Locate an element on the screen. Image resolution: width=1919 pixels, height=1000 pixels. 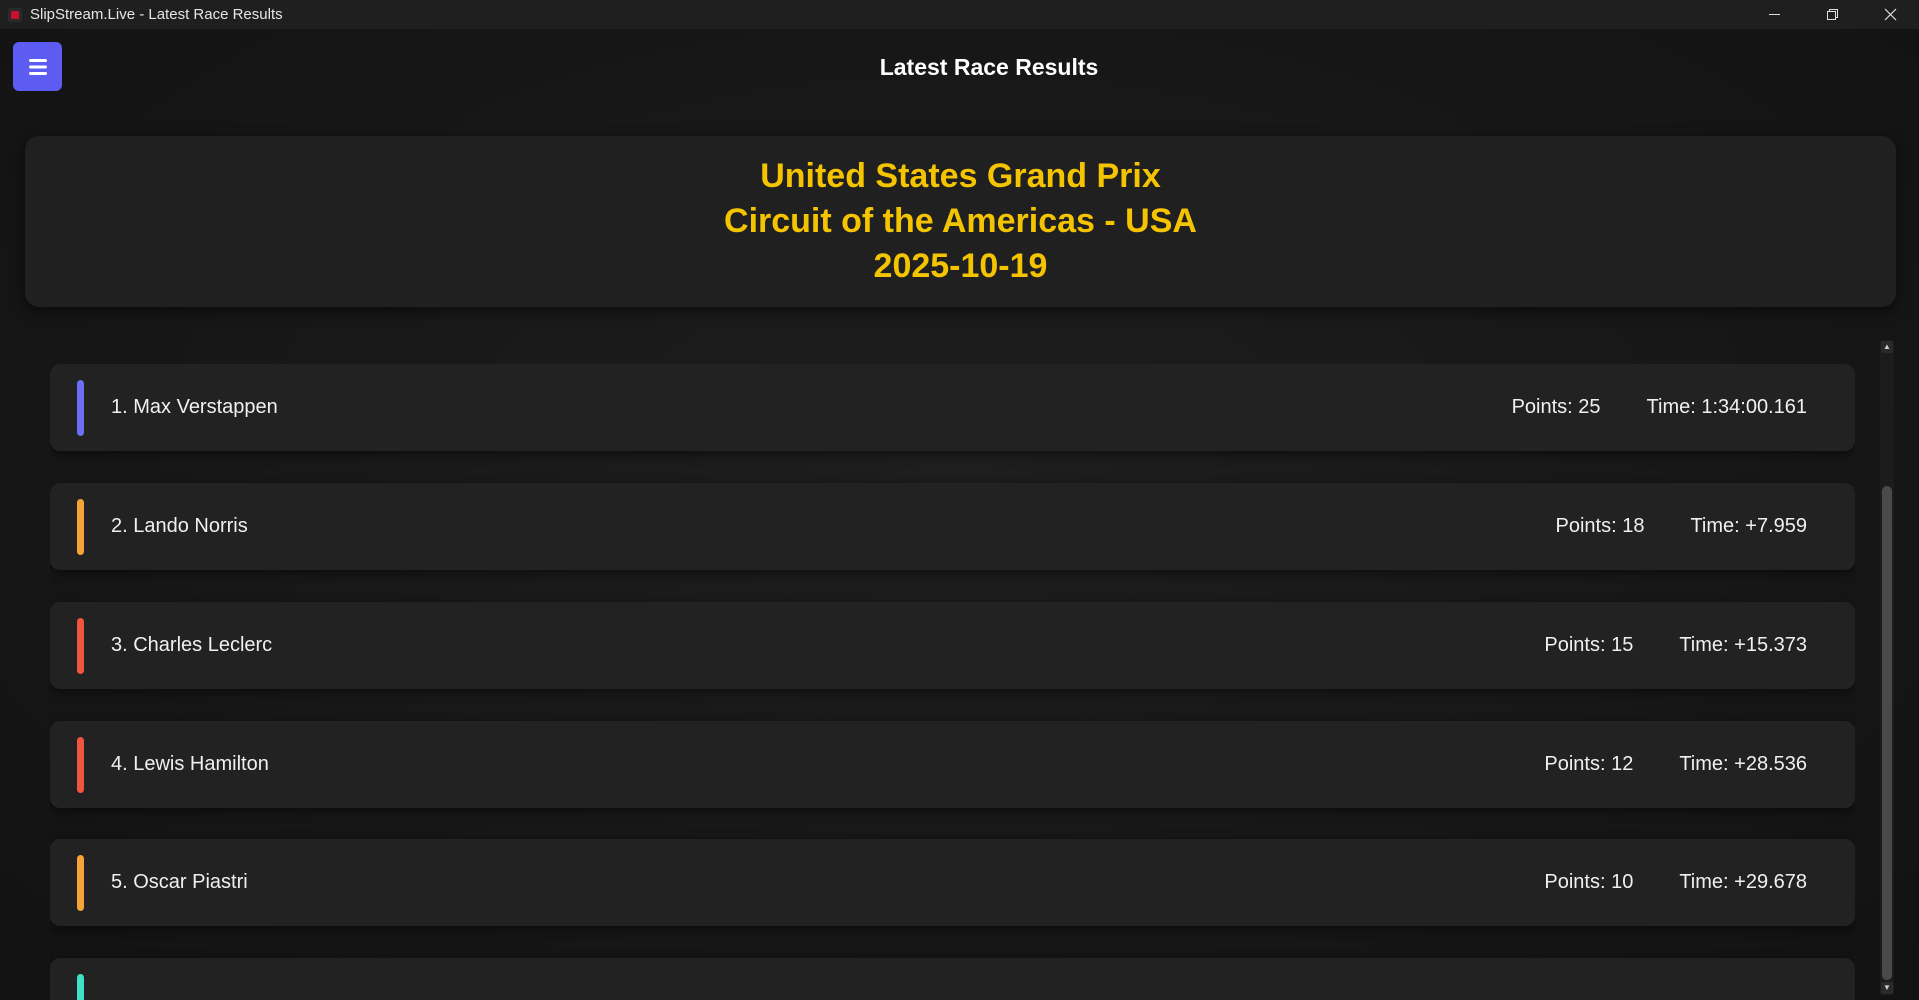
hamburger-menu-icon is located at coordinates (37, 66).